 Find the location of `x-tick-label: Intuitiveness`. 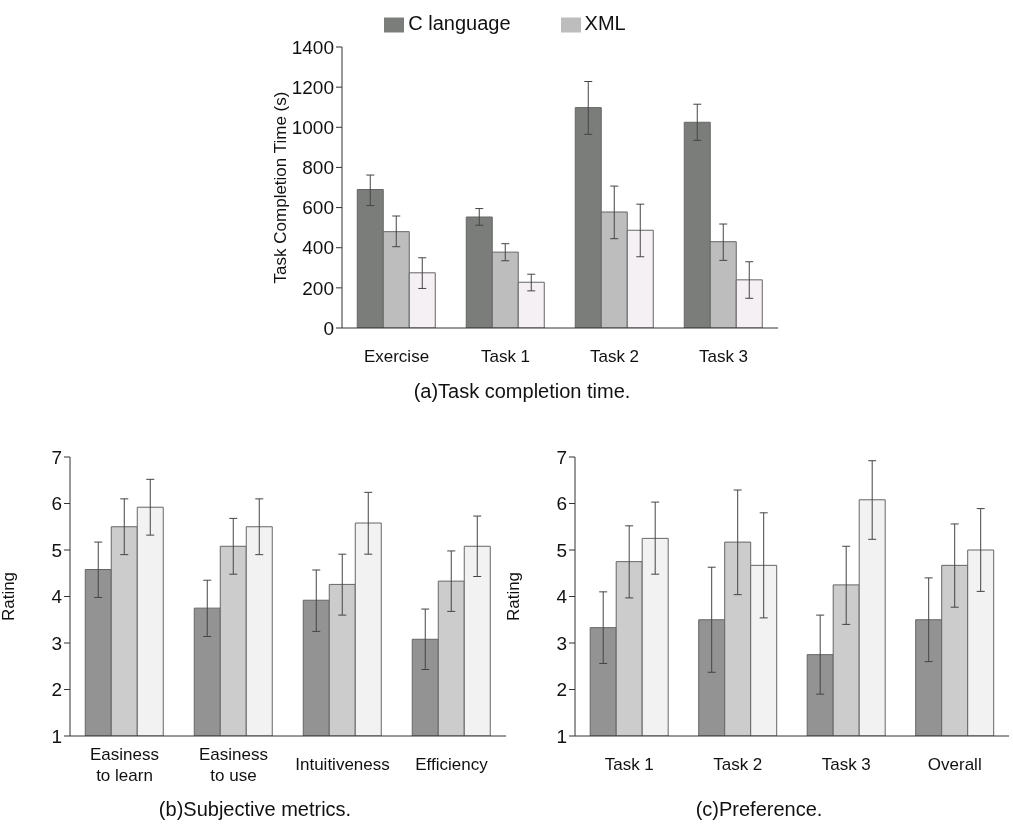

x-tick-label: Intuitiveness is located at coordinates (342, 764).